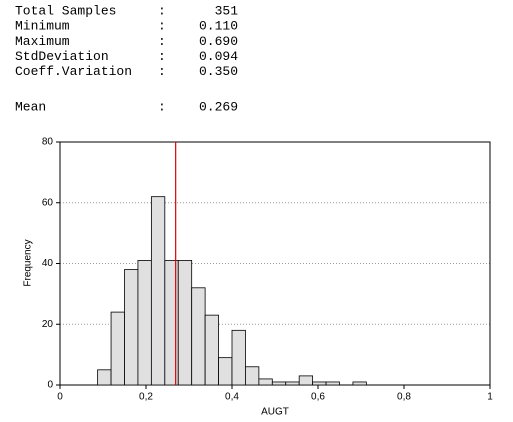 The width and height of the screenshot is (513, 422). I want to click on x-tick-label: 0,4, so click(232, 397).